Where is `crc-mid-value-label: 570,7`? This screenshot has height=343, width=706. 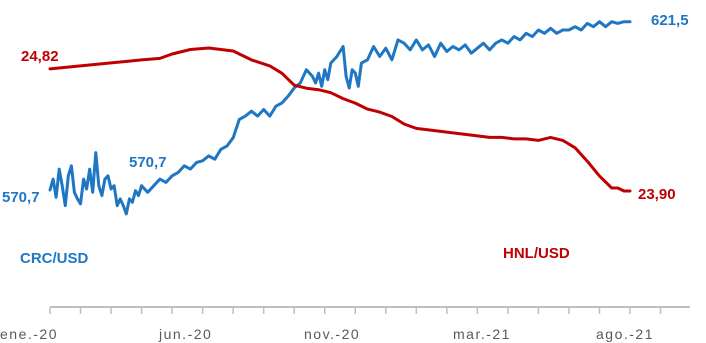 crc-mid-value-label: 570,7 is located at coordinates (148, 162).